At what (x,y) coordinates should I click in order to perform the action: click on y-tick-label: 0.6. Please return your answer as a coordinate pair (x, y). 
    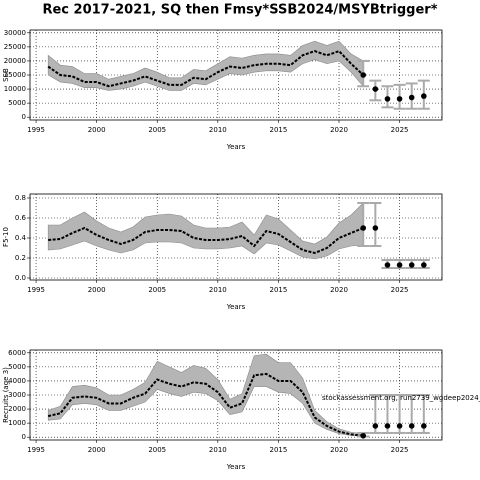
    Looking at the image, I should click on (21, 218).